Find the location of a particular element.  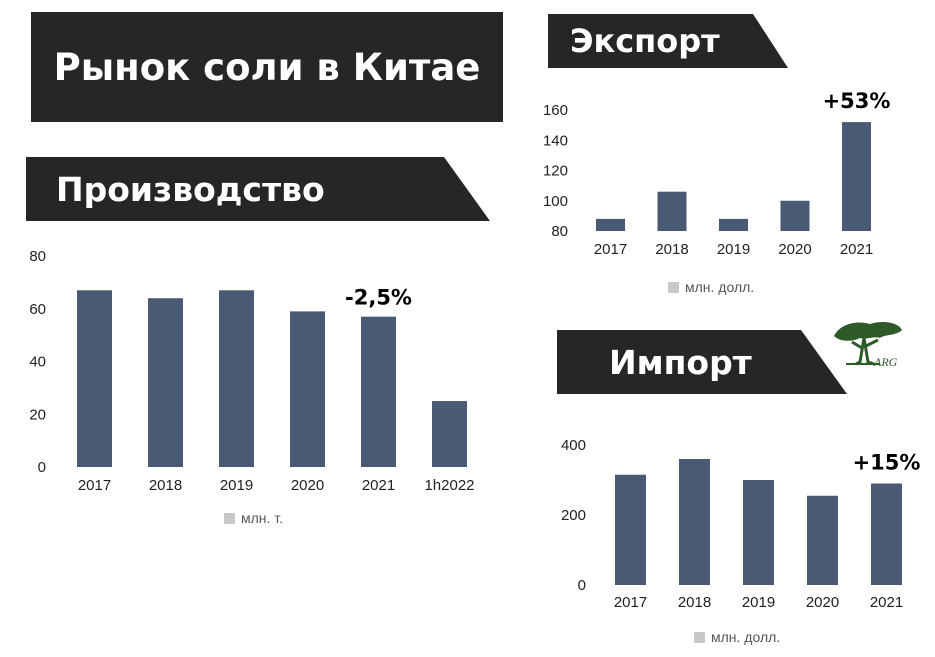

y-tick-label: 400 is located at coordinates (573, 445).